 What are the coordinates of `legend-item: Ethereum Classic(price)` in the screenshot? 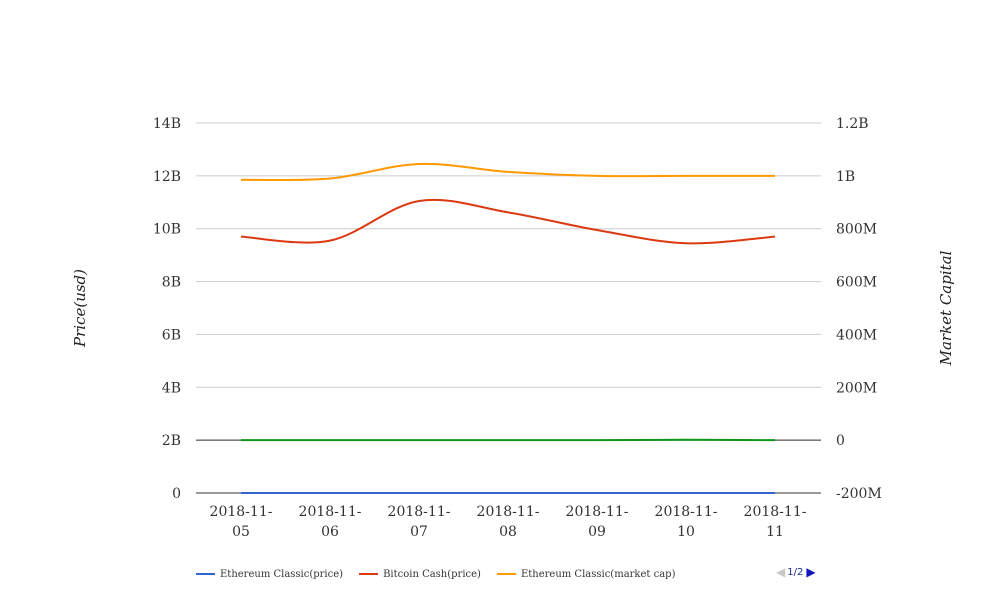 It's located at (269, 574).